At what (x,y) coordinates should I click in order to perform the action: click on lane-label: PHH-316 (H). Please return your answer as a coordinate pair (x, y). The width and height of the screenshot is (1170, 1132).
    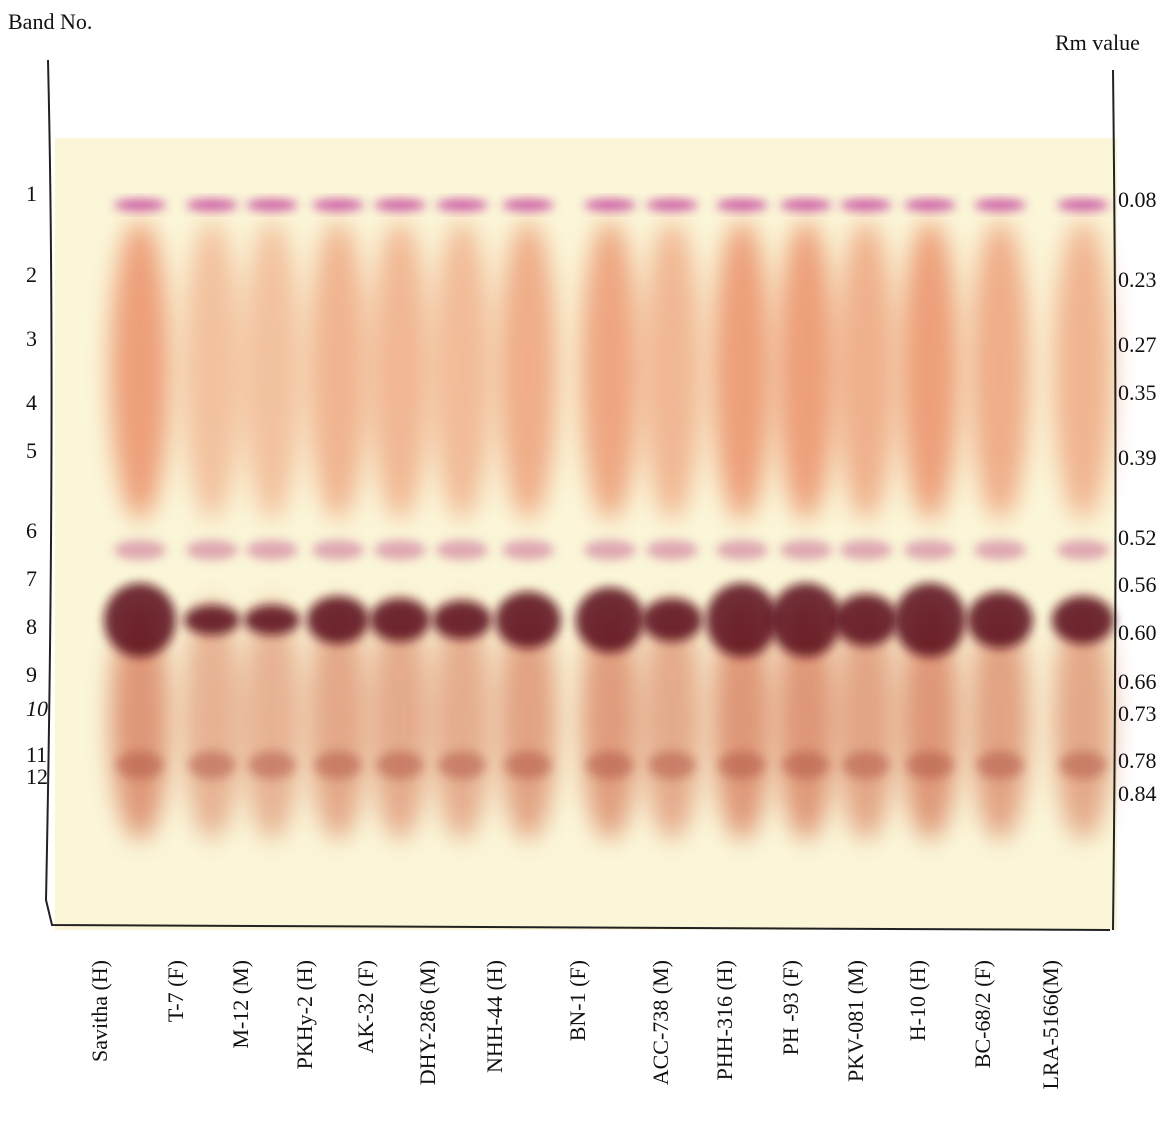
    Looking at the image, I should click on (724, 1020).